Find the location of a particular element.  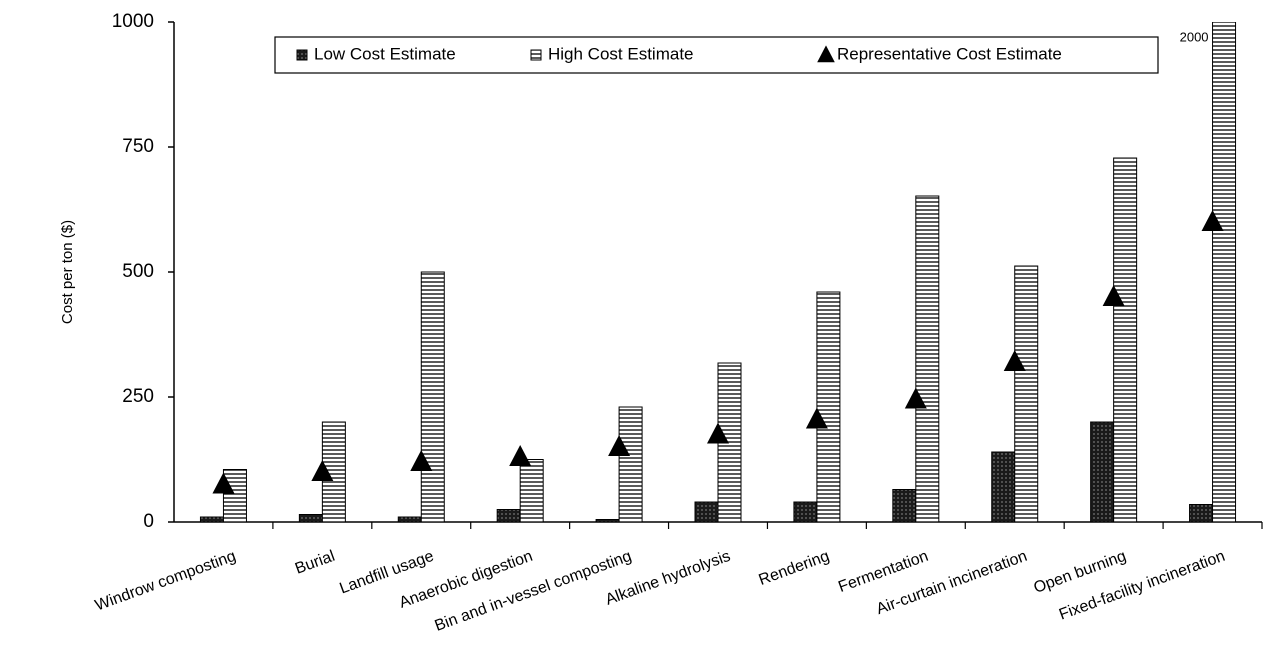

legend-box is located at coordinates (716, 55).